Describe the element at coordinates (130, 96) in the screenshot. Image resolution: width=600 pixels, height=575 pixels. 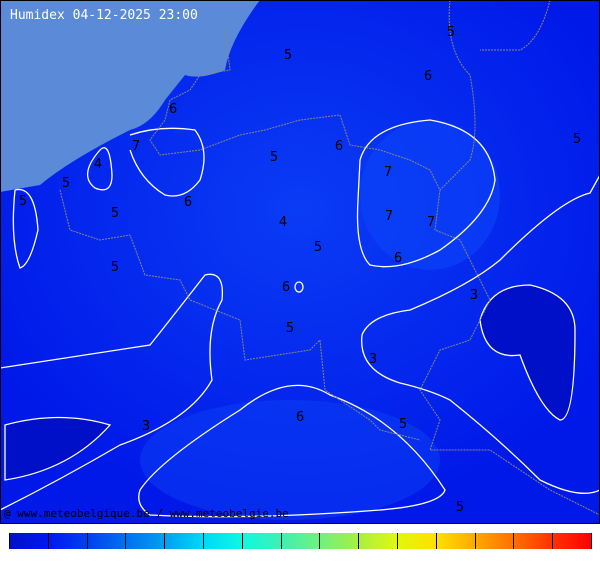
I see `sea` at that location.